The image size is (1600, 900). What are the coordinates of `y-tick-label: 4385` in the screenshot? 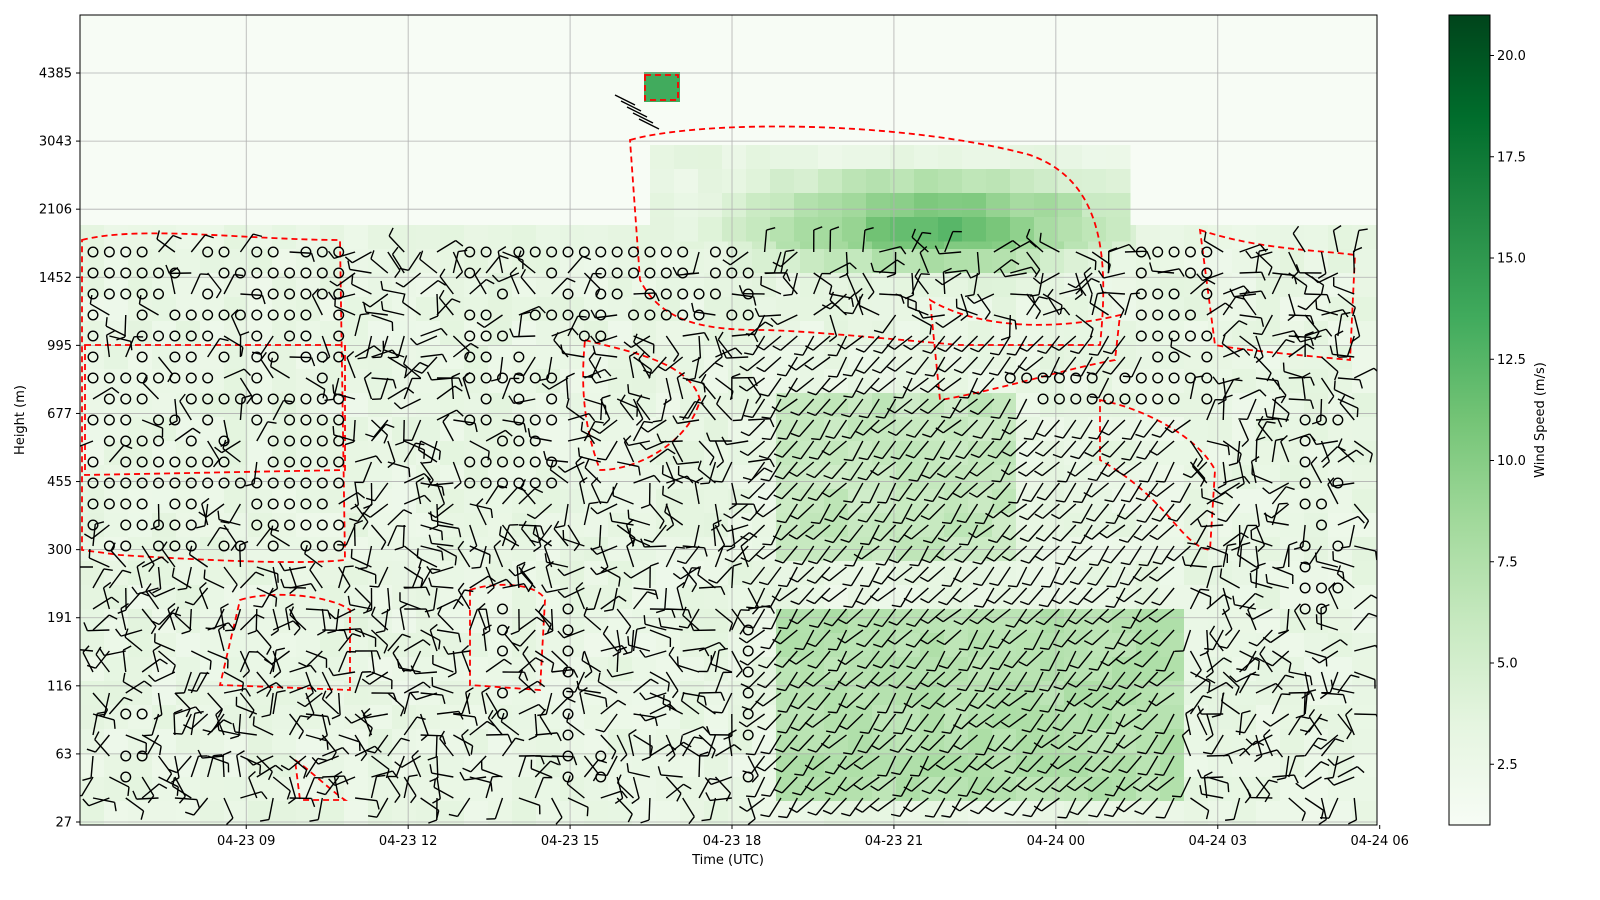 It's located at (55, 74).